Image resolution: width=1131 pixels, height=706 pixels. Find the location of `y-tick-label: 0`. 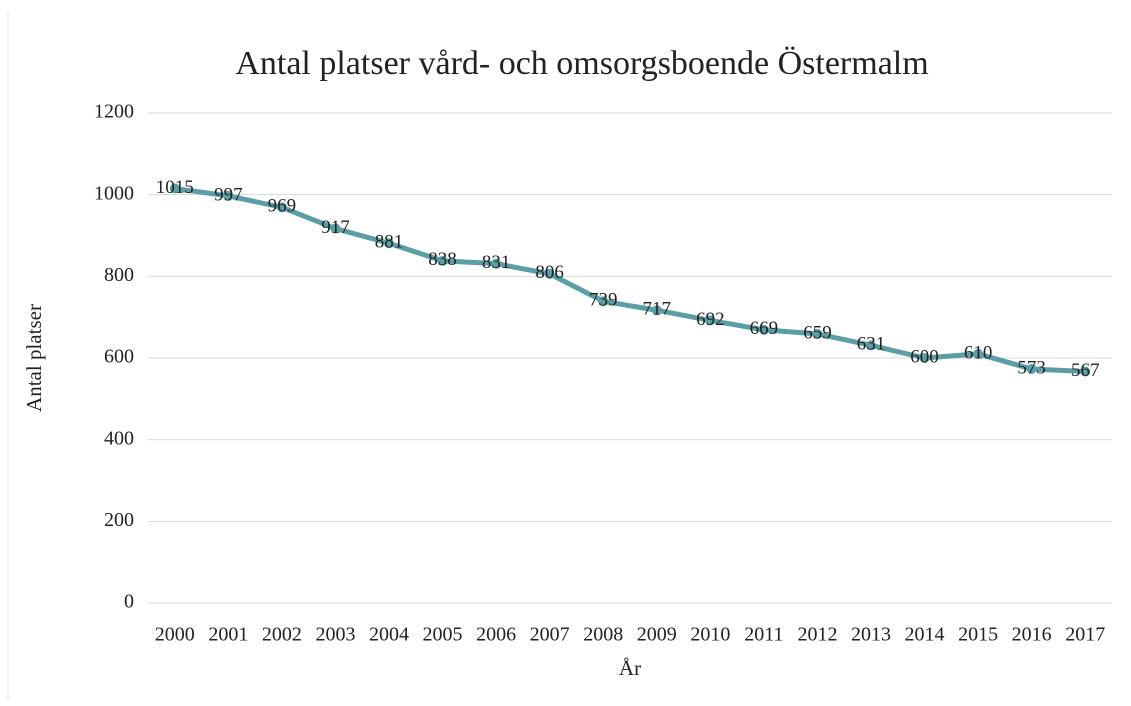

y-tick-label: 0 is located at coordinates (129, 602).